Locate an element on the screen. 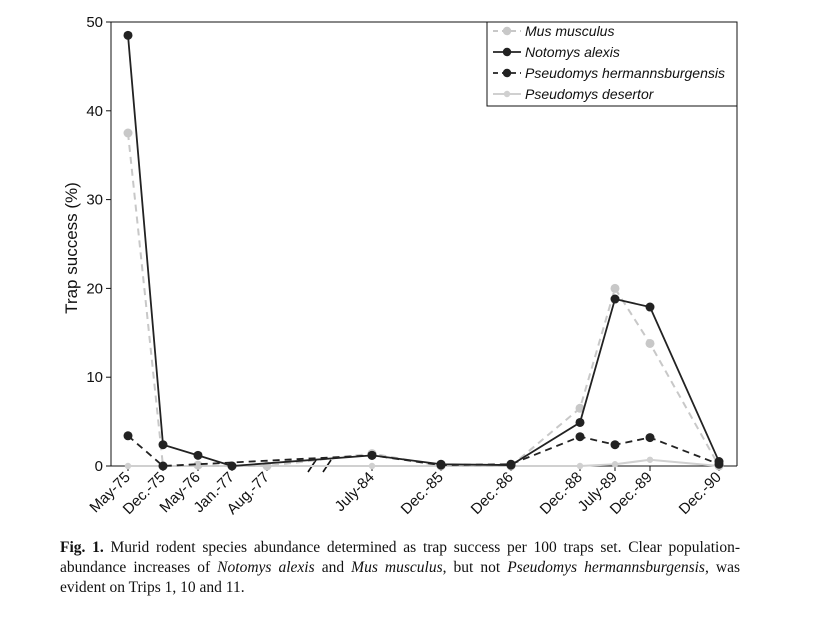 Image resolution: width=813 pixels, height=626 pixels. y-tick-label: 50 is located at coordinates (94, 22).